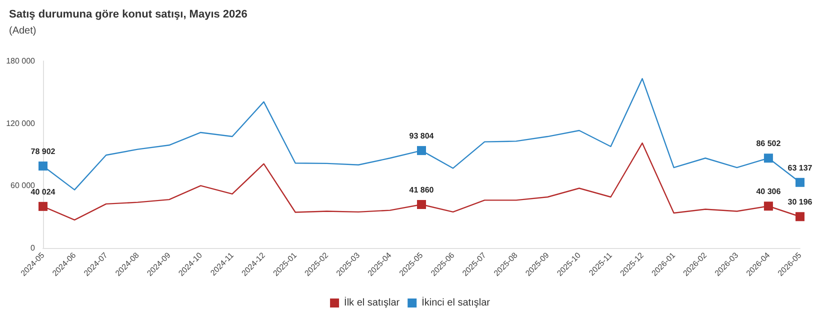 The height and width of the screenshot is (331, 820). What do you see at coordinates (800, 202) in the screenshot?
I see `data-label: 30 196` at bounding box center [800, 202].